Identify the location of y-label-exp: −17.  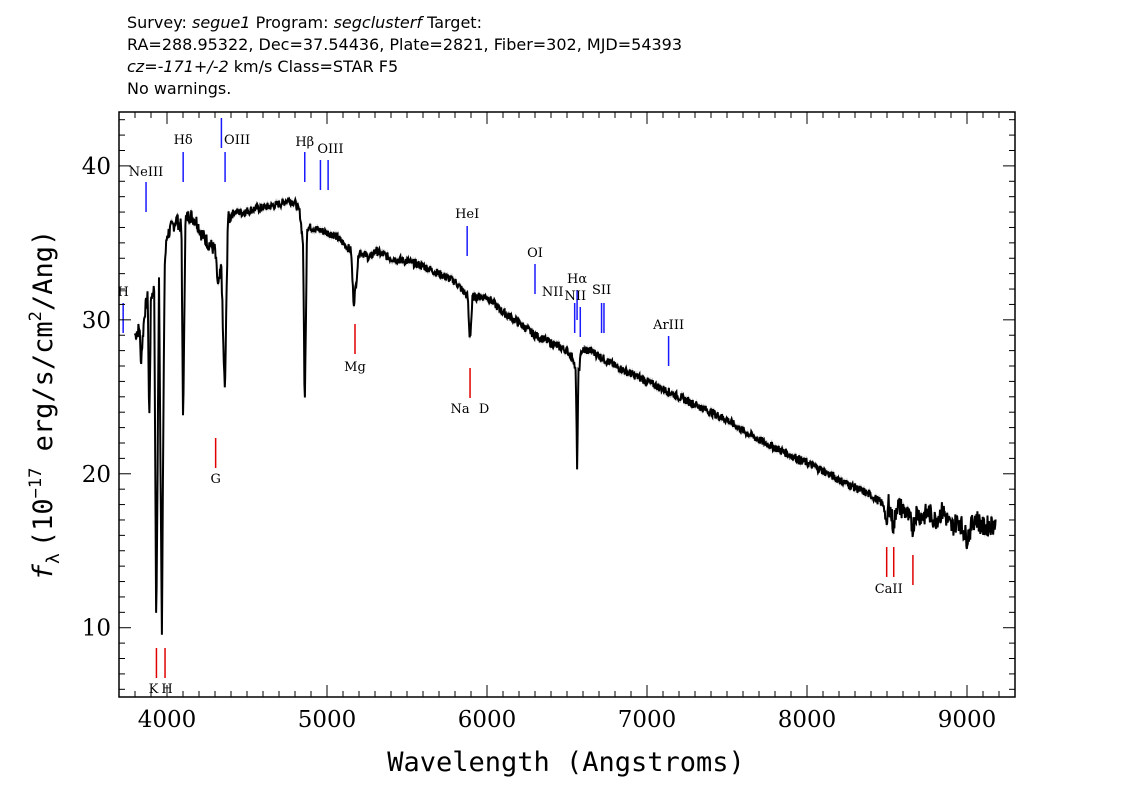
(36, 483).